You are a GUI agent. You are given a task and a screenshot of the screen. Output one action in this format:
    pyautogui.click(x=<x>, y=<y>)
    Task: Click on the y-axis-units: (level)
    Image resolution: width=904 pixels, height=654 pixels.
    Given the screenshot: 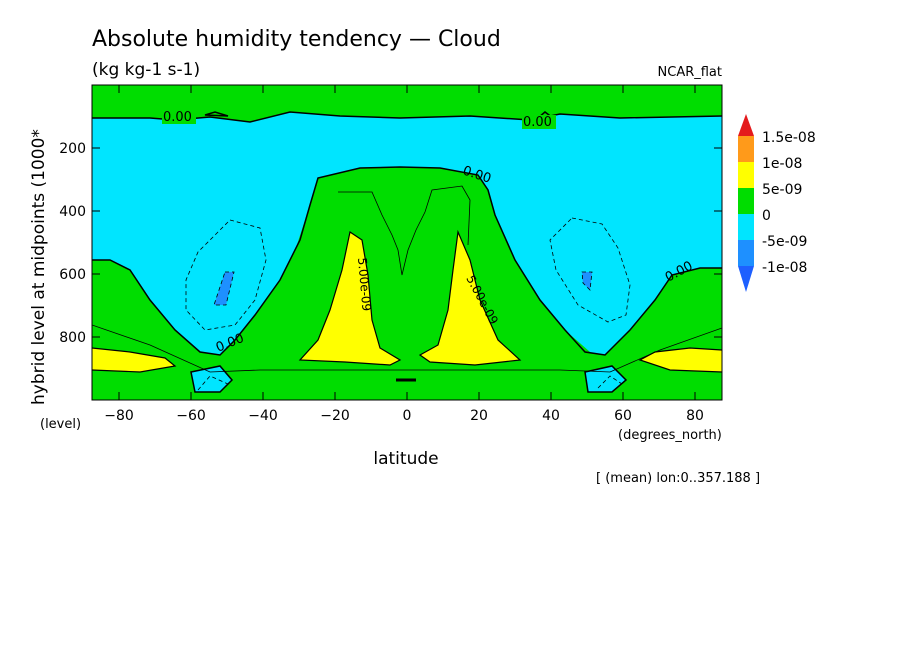 What is the action you would take?
    pyautogui.click(x=60, y=424)
    